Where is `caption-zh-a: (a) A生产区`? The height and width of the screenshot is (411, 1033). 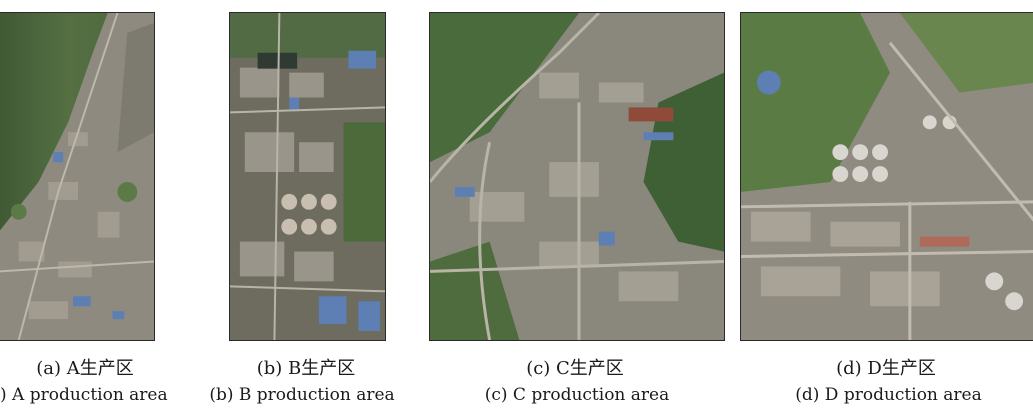 caption-zh-a: (a) A生产区 is located at coordinates (85, 368).